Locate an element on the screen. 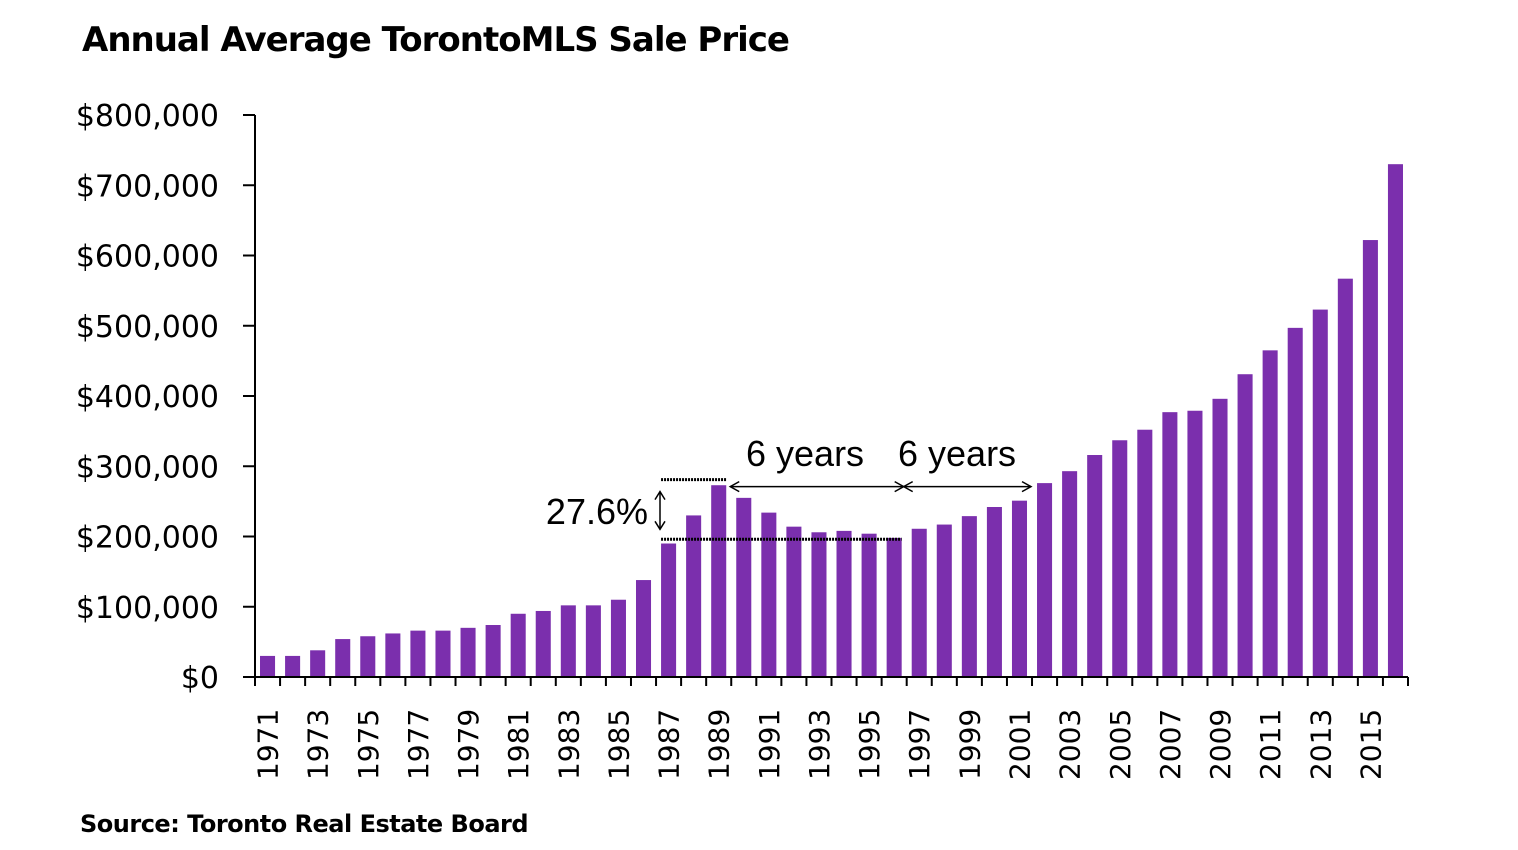  x-tick-label: 1999 is located at coordinates (969, 744).